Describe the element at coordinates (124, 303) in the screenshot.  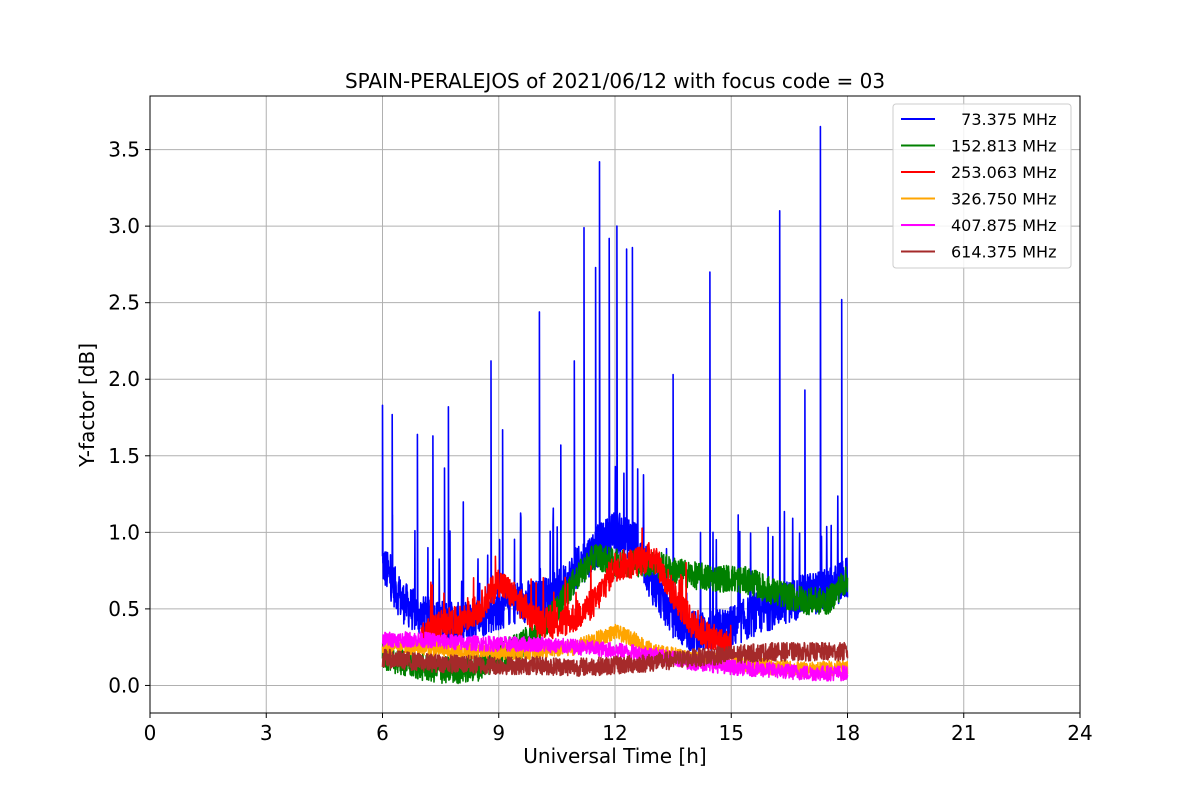
I see `y-tick-label: 2.5` at that location.